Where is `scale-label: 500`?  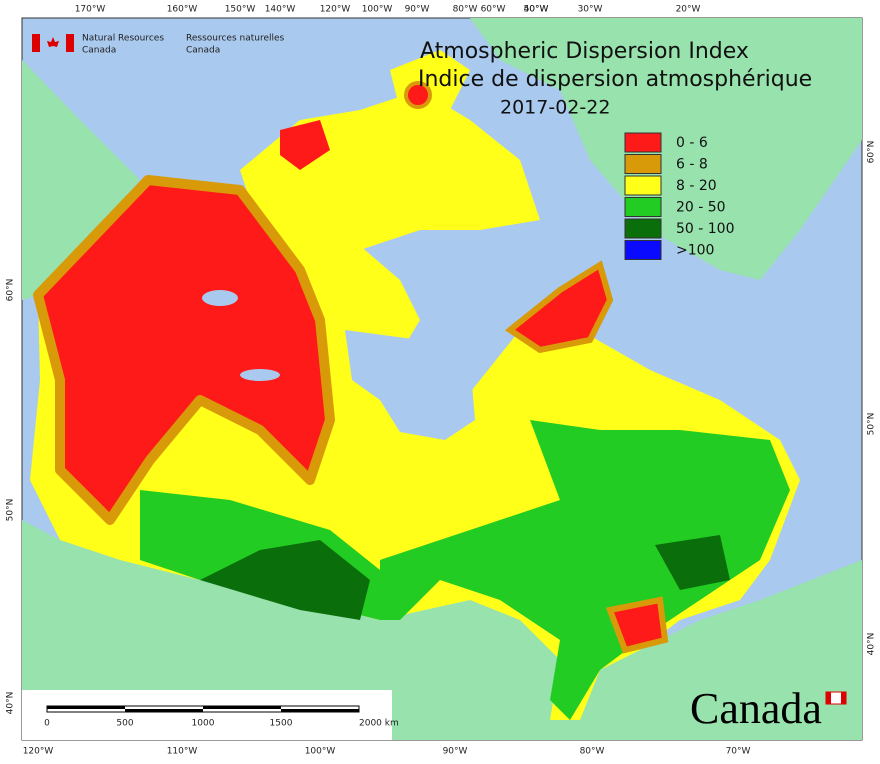 scale-label: 500 is located at coordinates (124, 724).